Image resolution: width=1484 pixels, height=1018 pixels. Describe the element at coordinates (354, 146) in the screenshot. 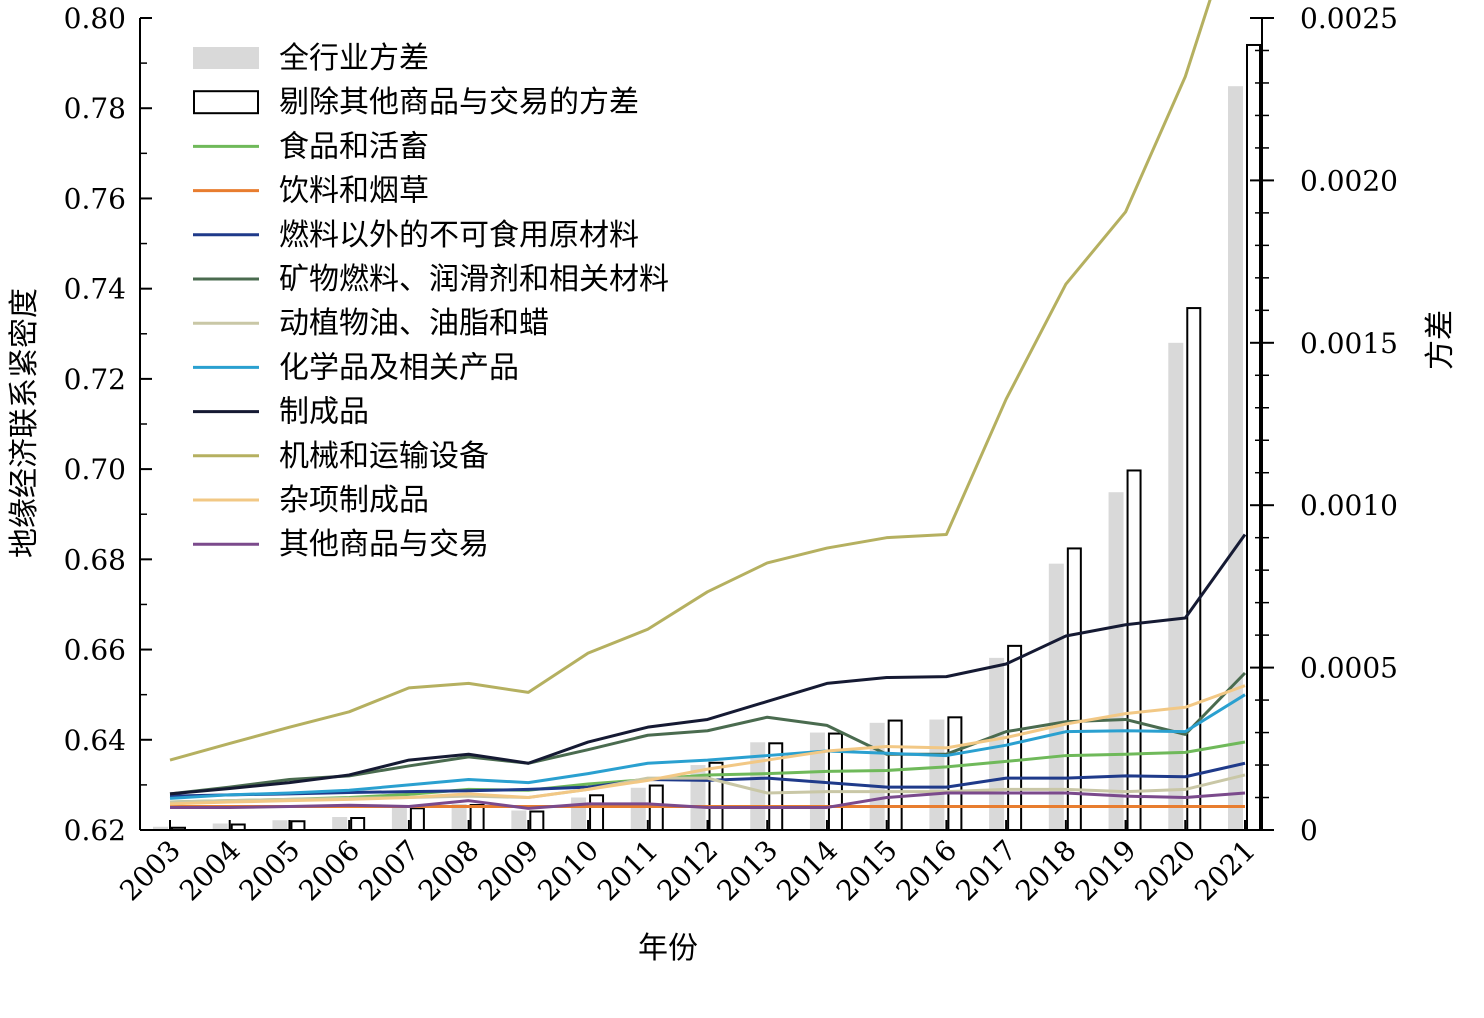

I see `legend-label: 食品和活畜` at that location.